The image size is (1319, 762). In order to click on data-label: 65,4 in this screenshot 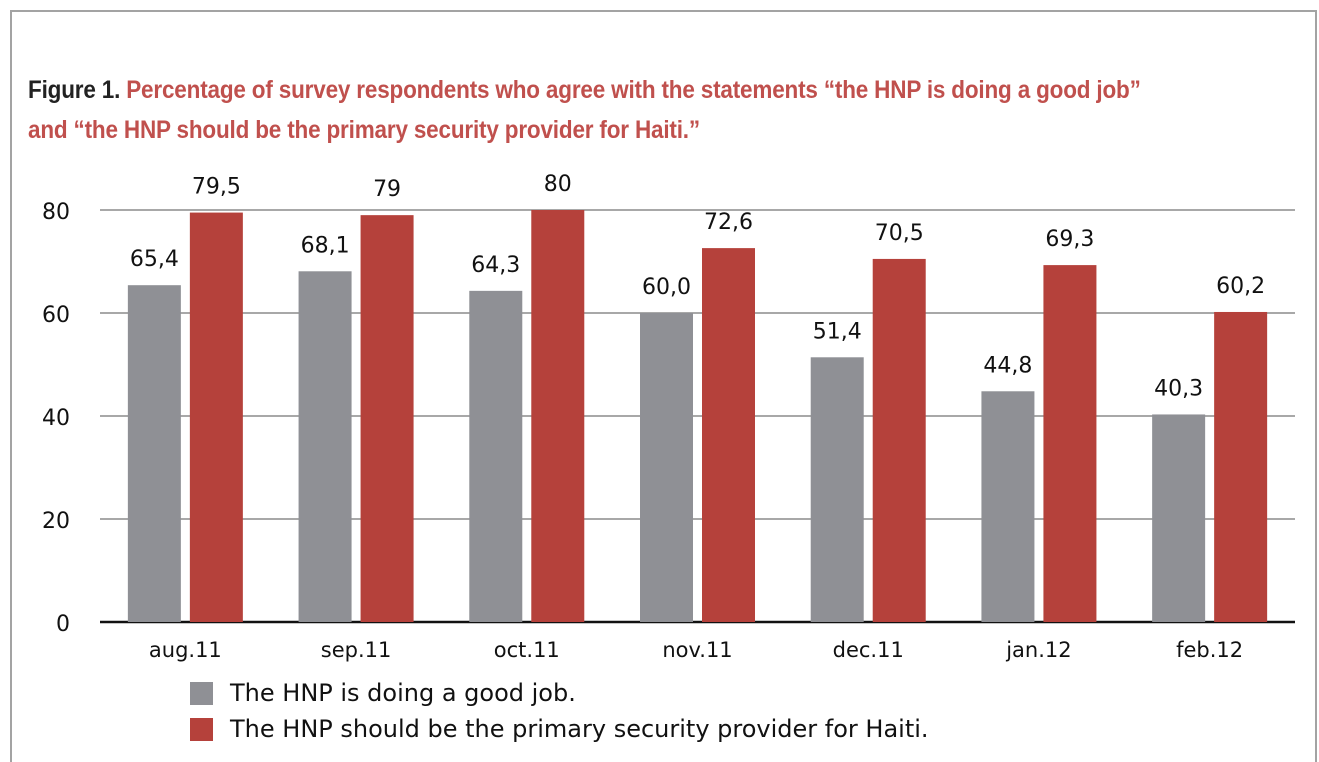, I will do `click(154, 259)`.